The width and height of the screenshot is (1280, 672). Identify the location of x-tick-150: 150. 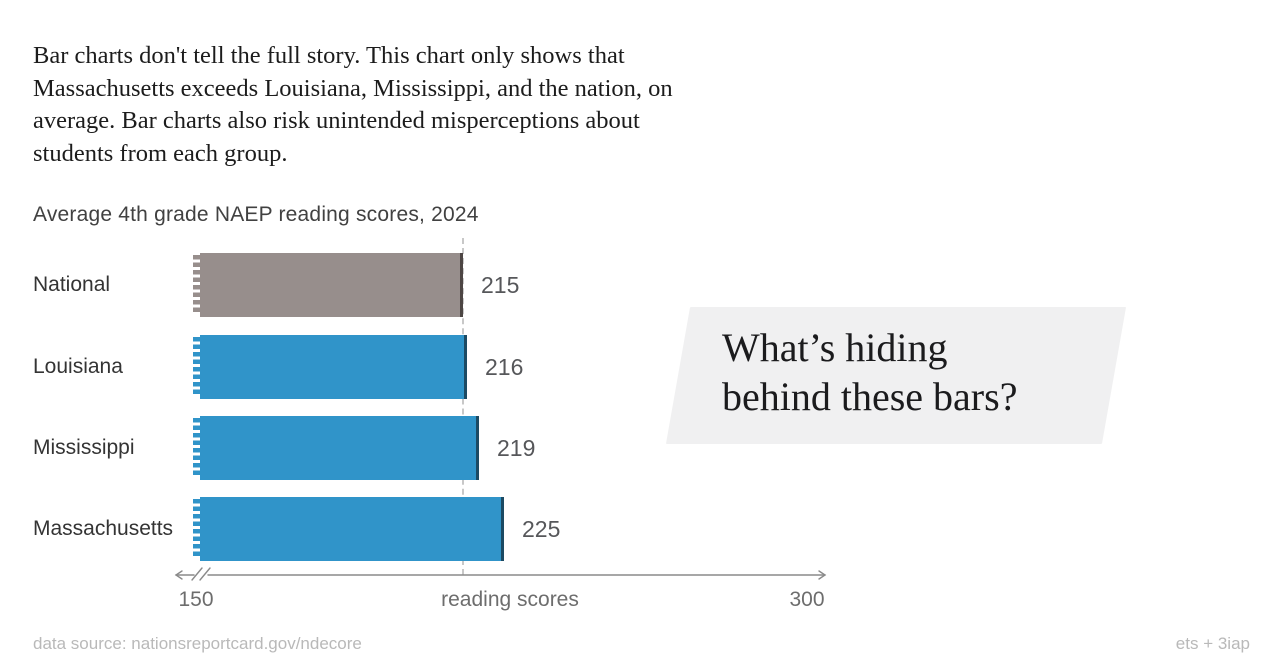
(196, 599).